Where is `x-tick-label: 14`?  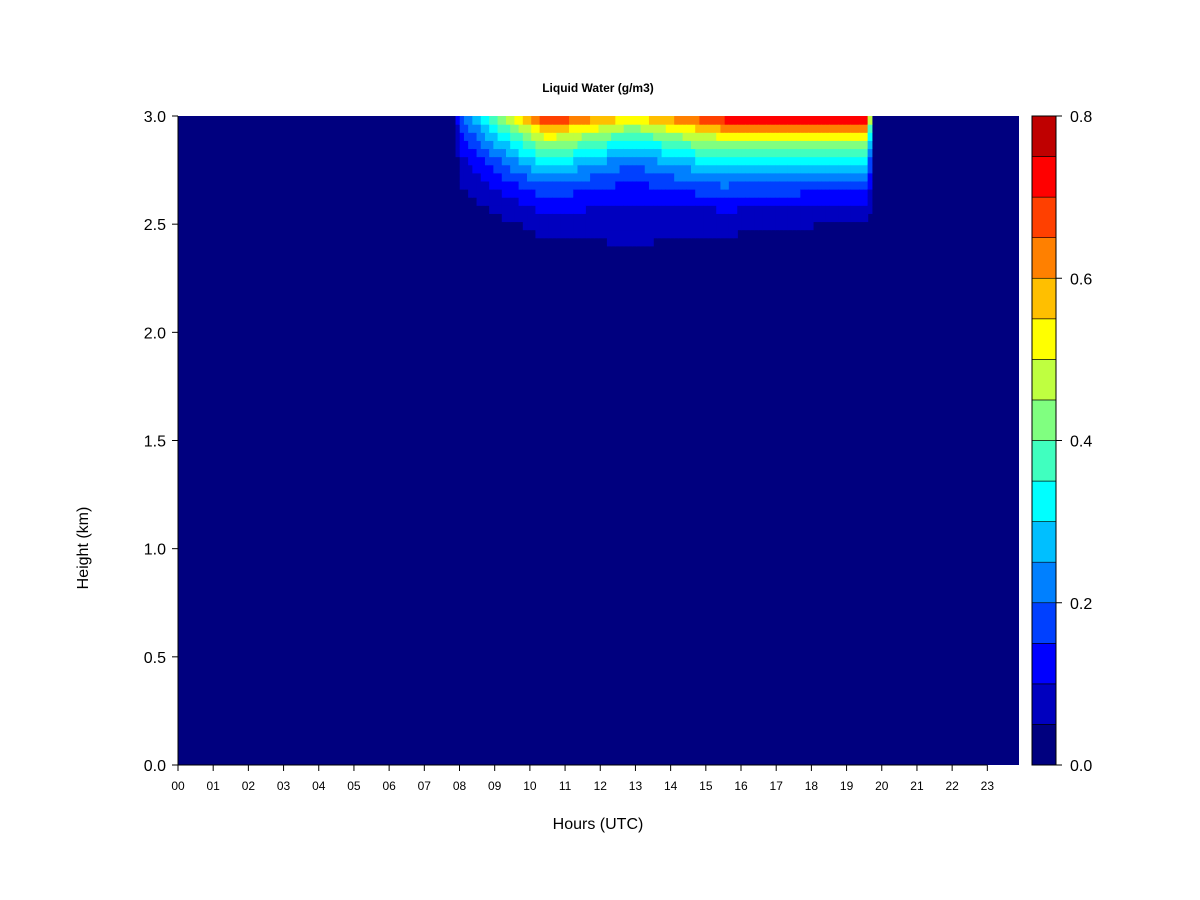 x-tick-label: 14 is located at coordinates (671, 786).